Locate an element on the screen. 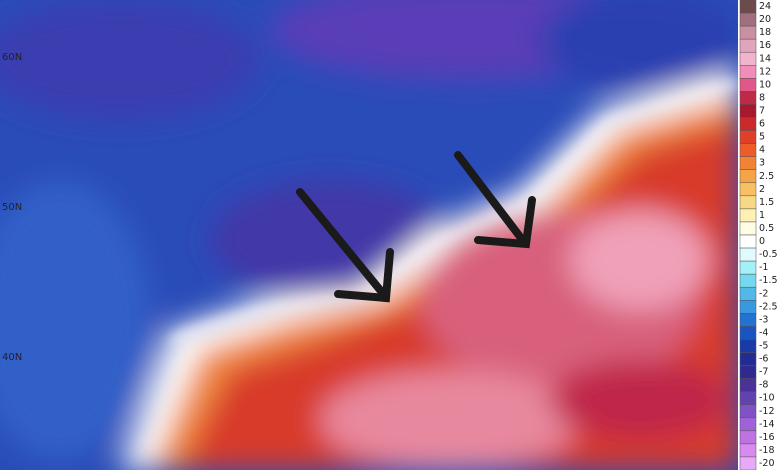  colorbar-label: -14 is located at coordinates (767, 424).